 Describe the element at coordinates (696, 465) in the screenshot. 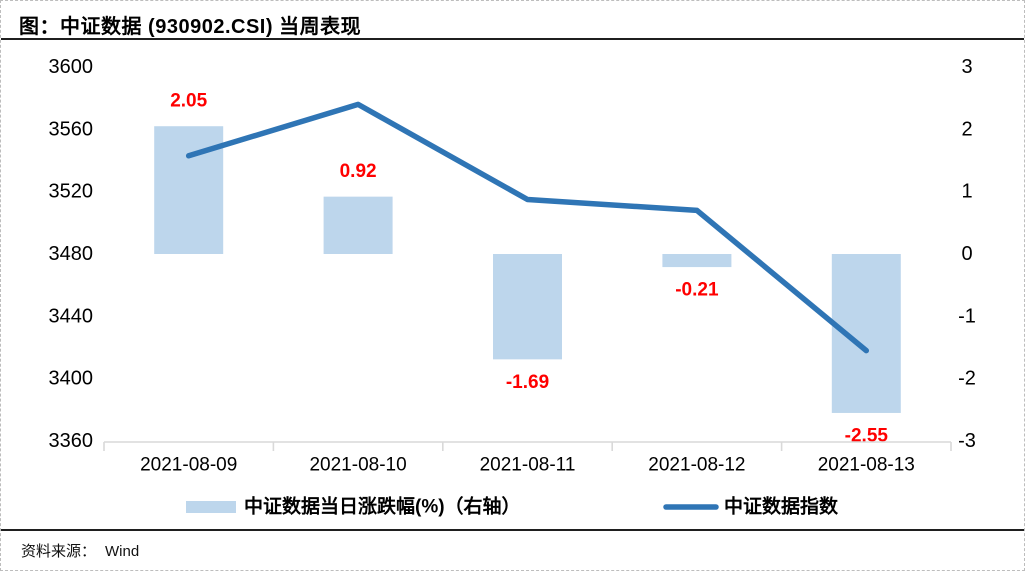

I see `x-axis-tick-label: 2021-08-12` at that location.